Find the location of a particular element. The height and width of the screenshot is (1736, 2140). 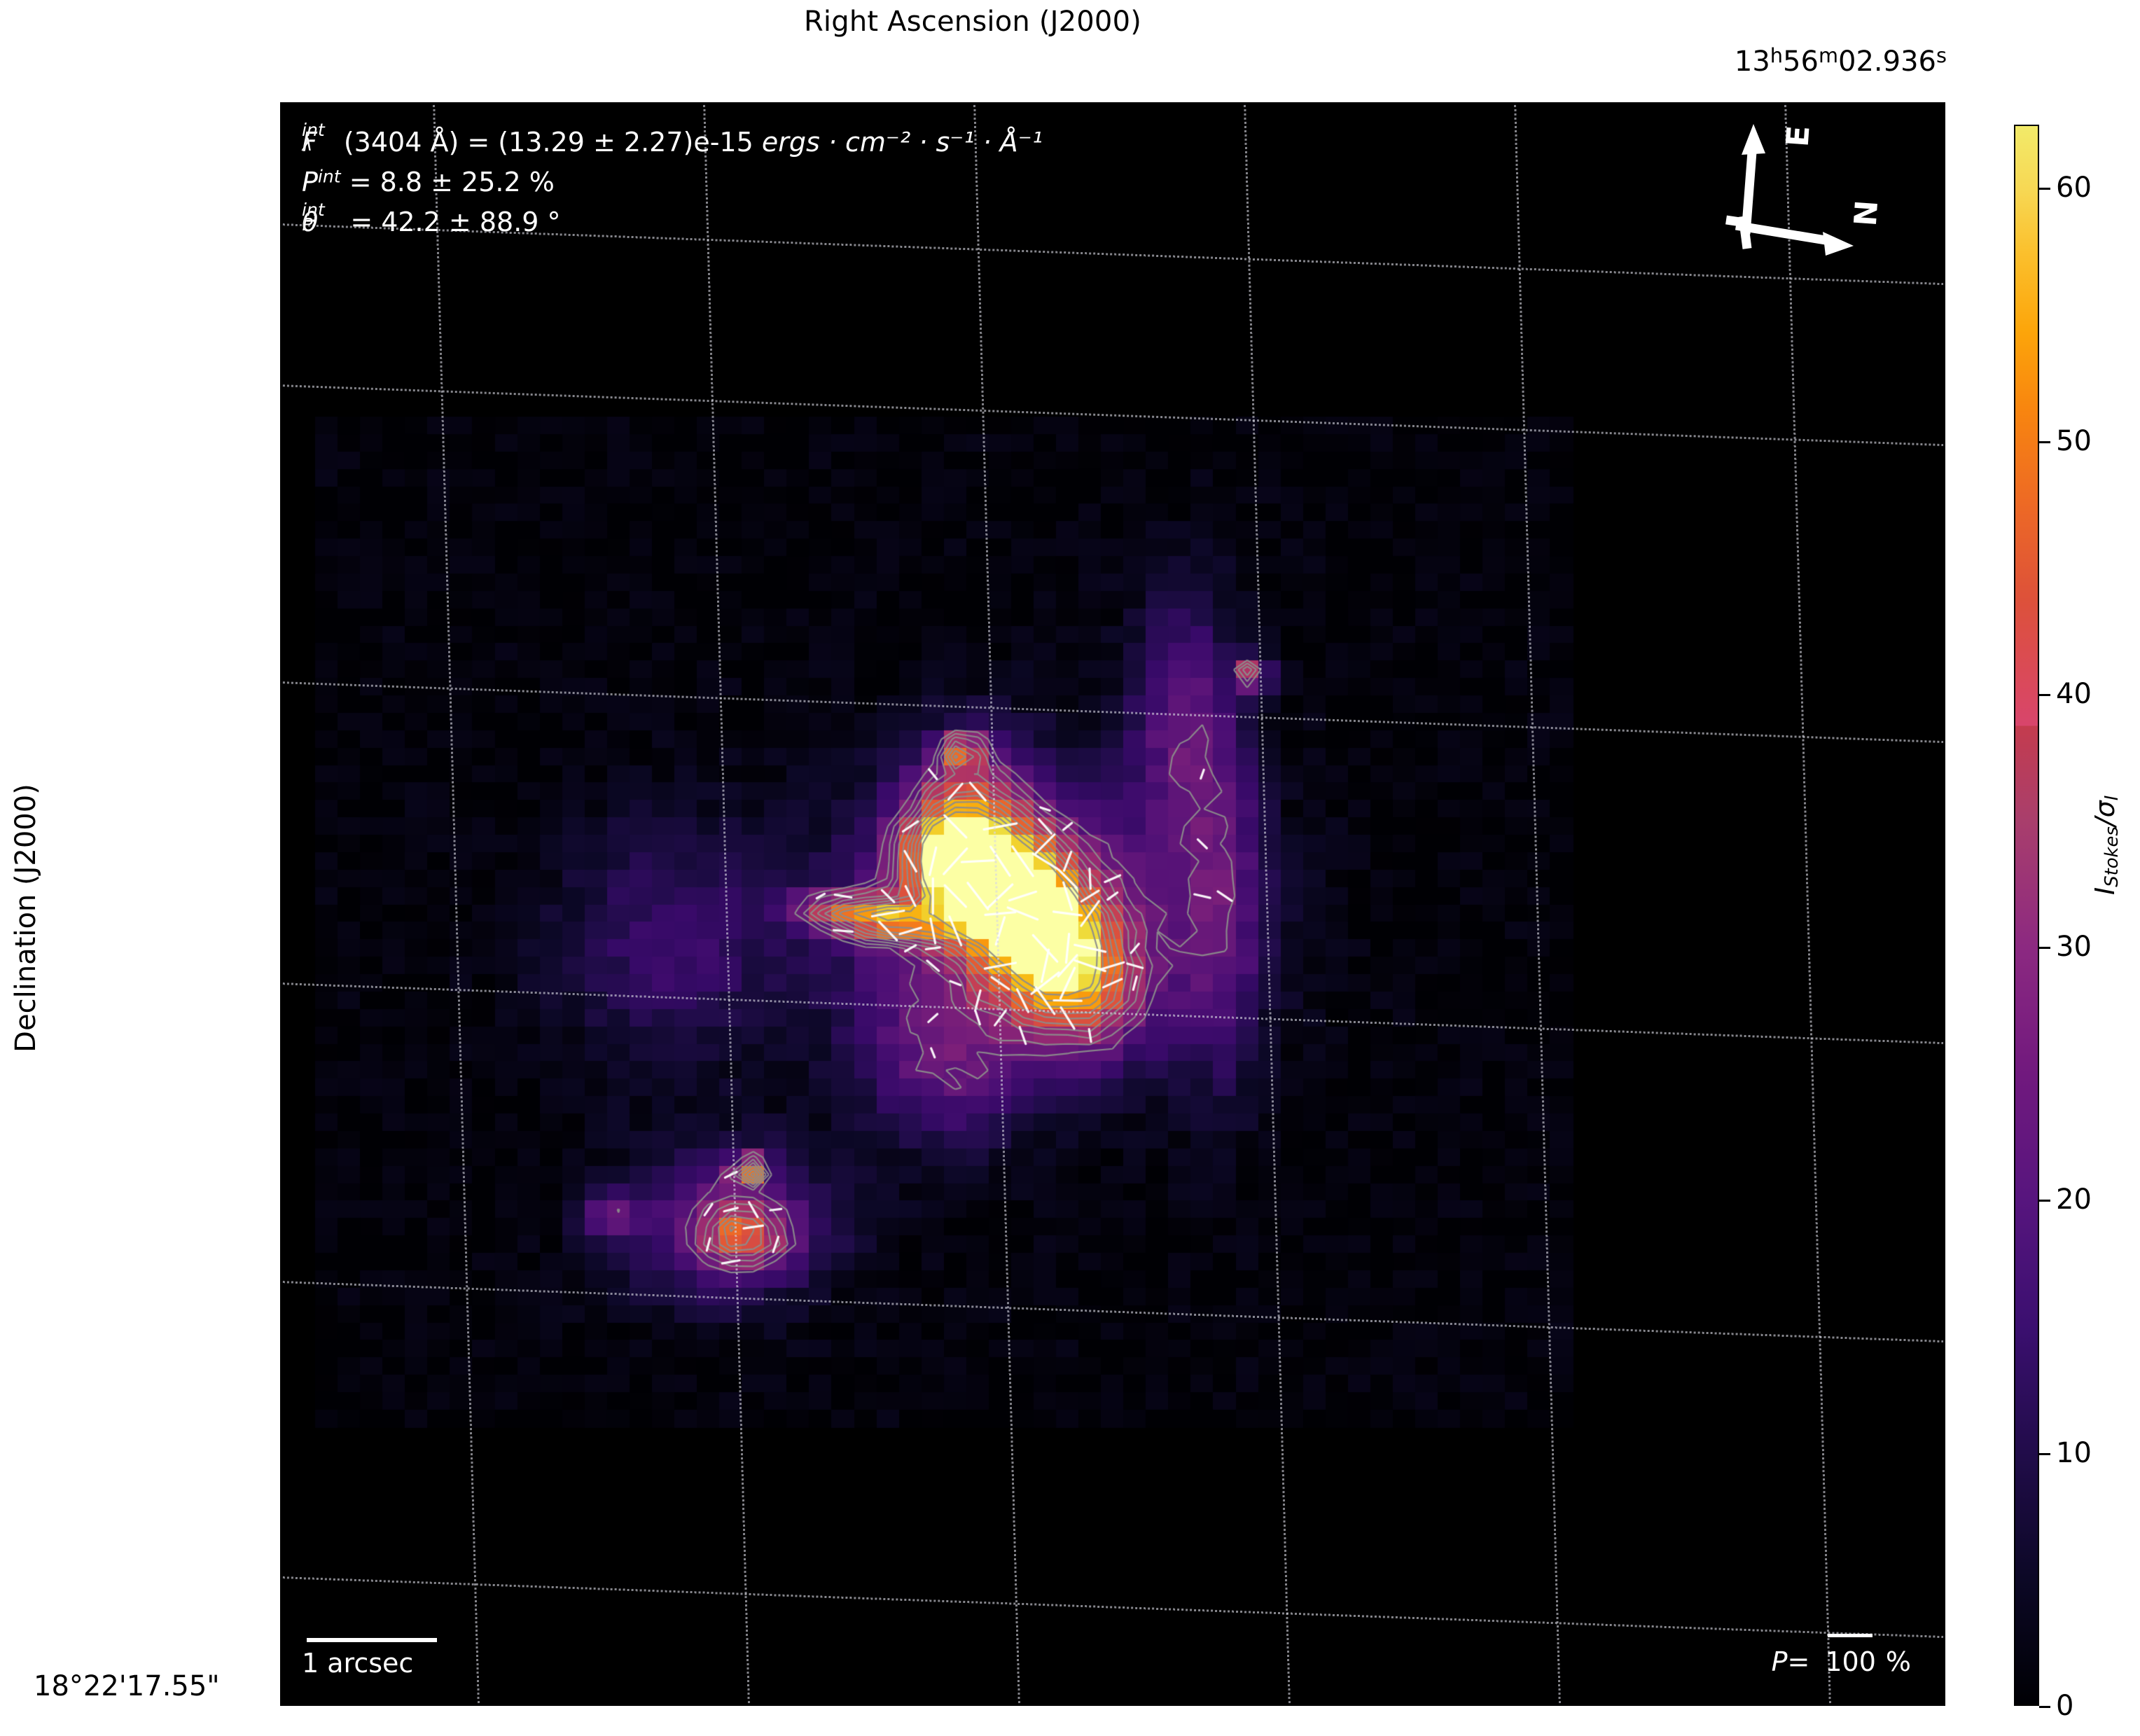

y-axis-title: Declination (J2000) is located at coordinates (26, 918).